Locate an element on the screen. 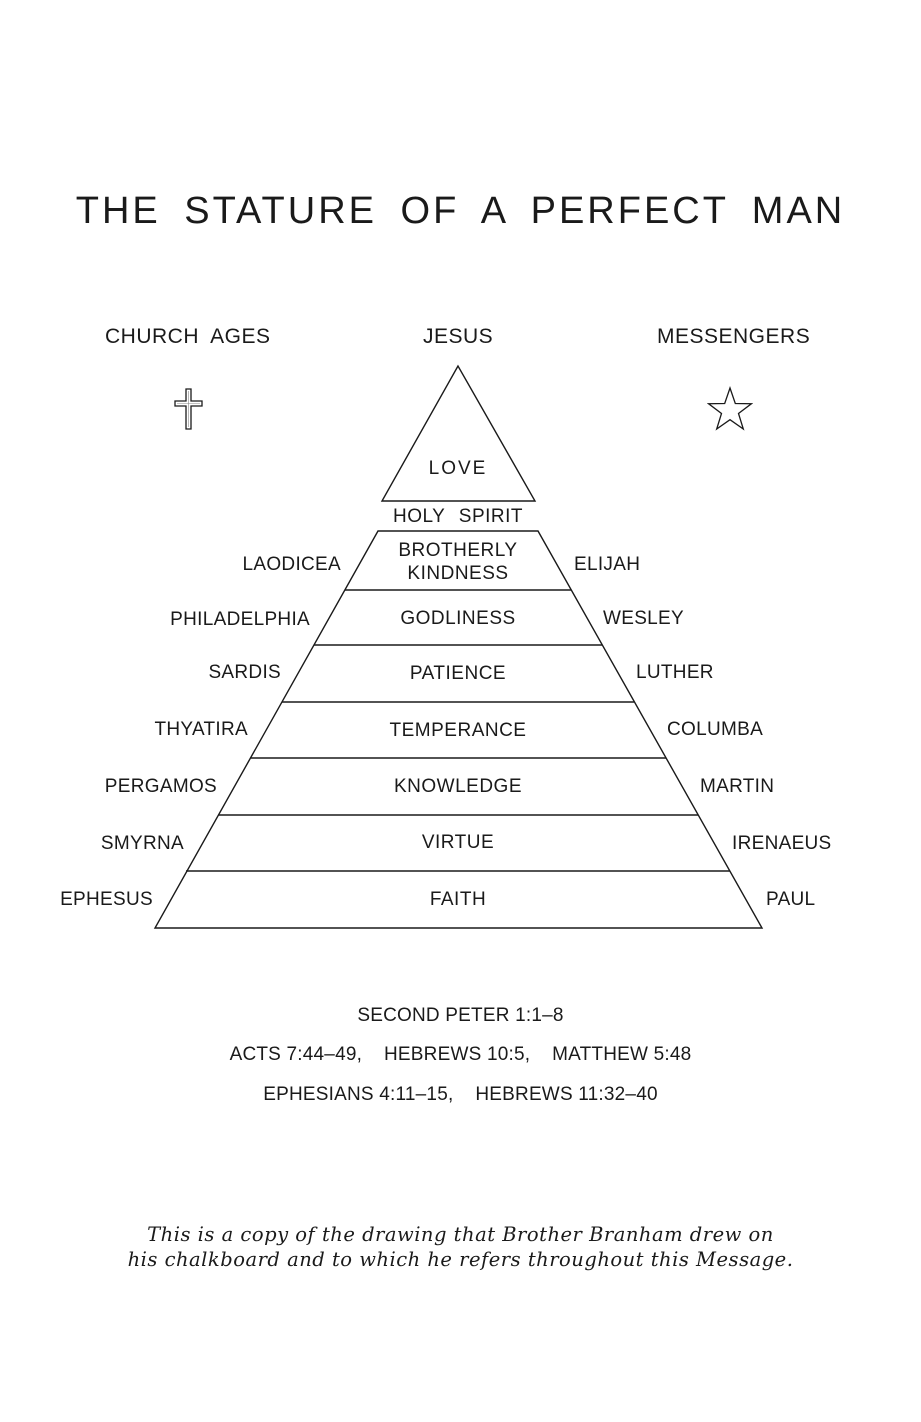 The height and width of the screenshot is (1422, 921). church-age-ephesus: EPHESUS is located at coordinates (106, 899).